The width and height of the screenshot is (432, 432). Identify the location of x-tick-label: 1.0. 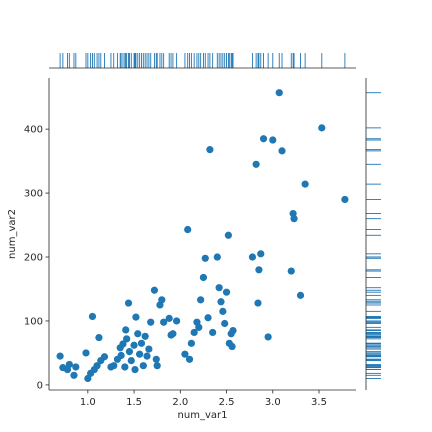
(88, 402).